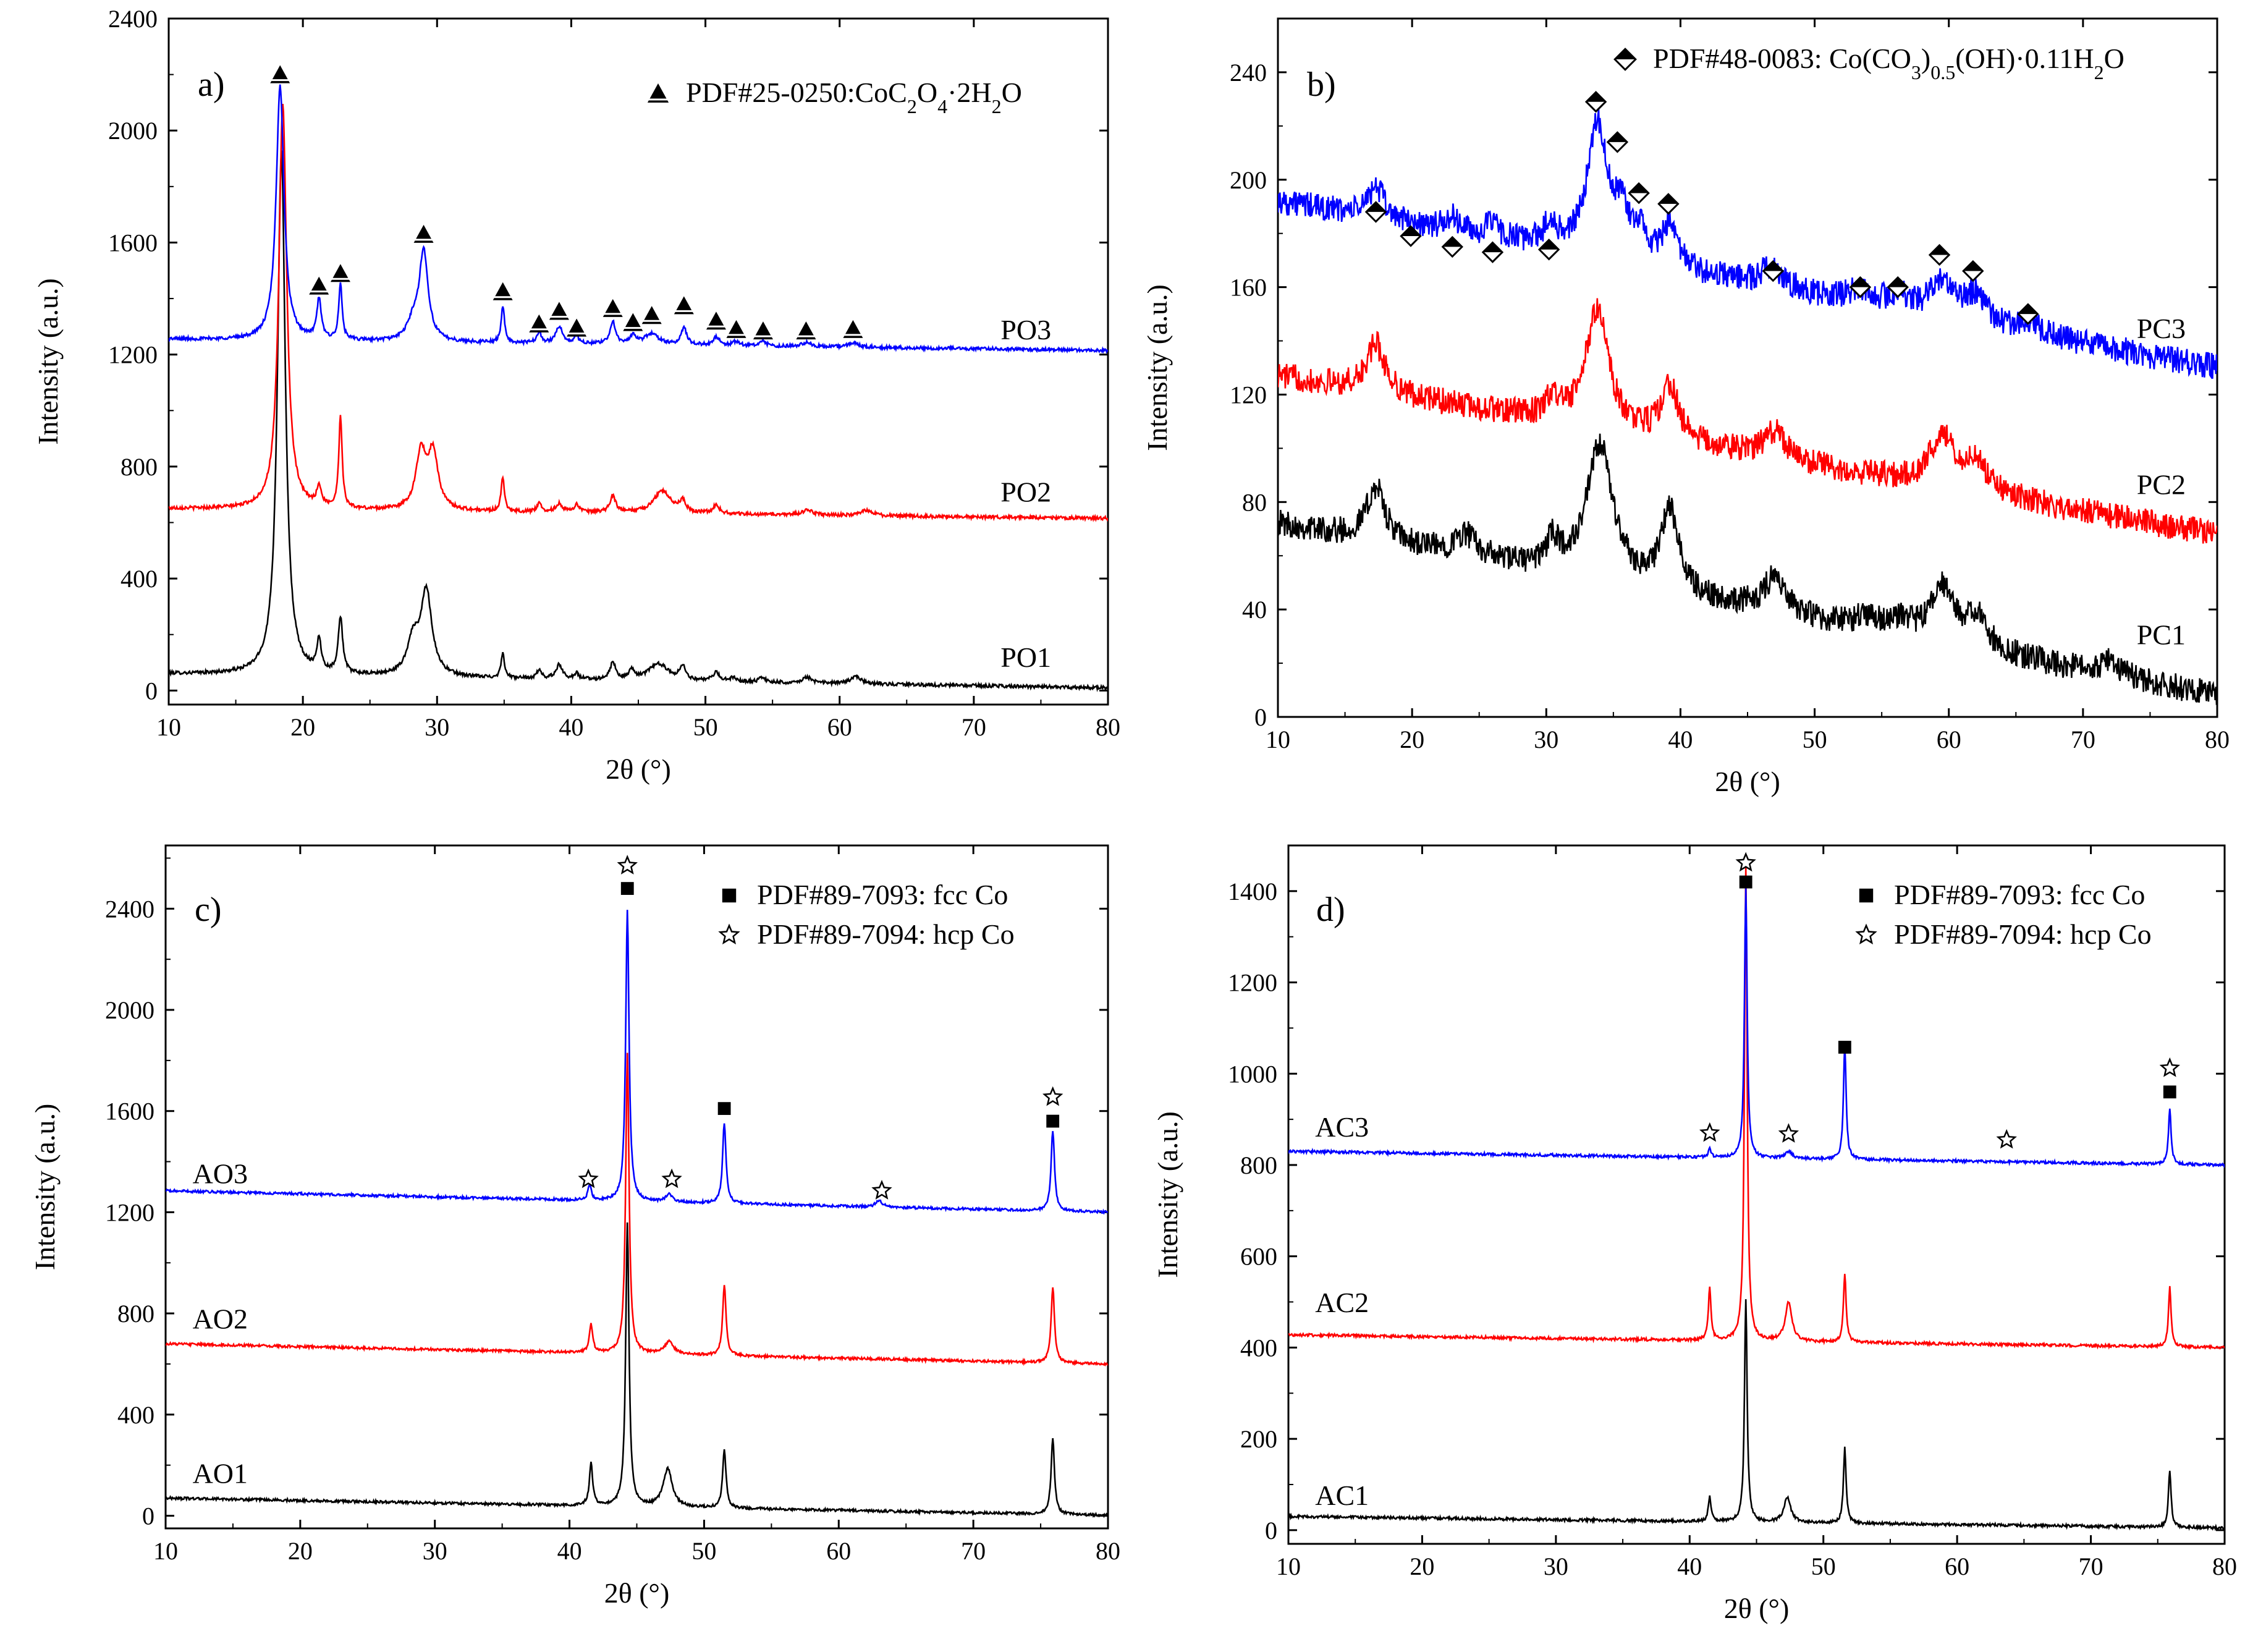  Describe the element at coordinates (221, 1319) in the screenshot. I see `series-label-AO2: AO2` at that location.